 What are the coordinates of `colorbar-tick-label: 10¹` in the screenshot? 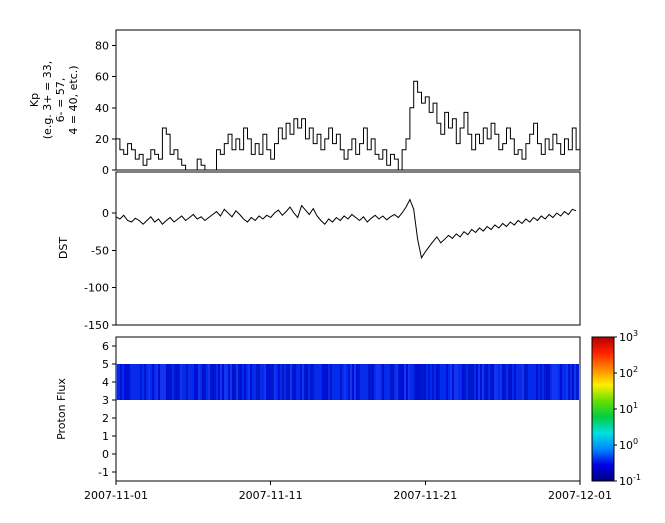 It's located at (628, 408).